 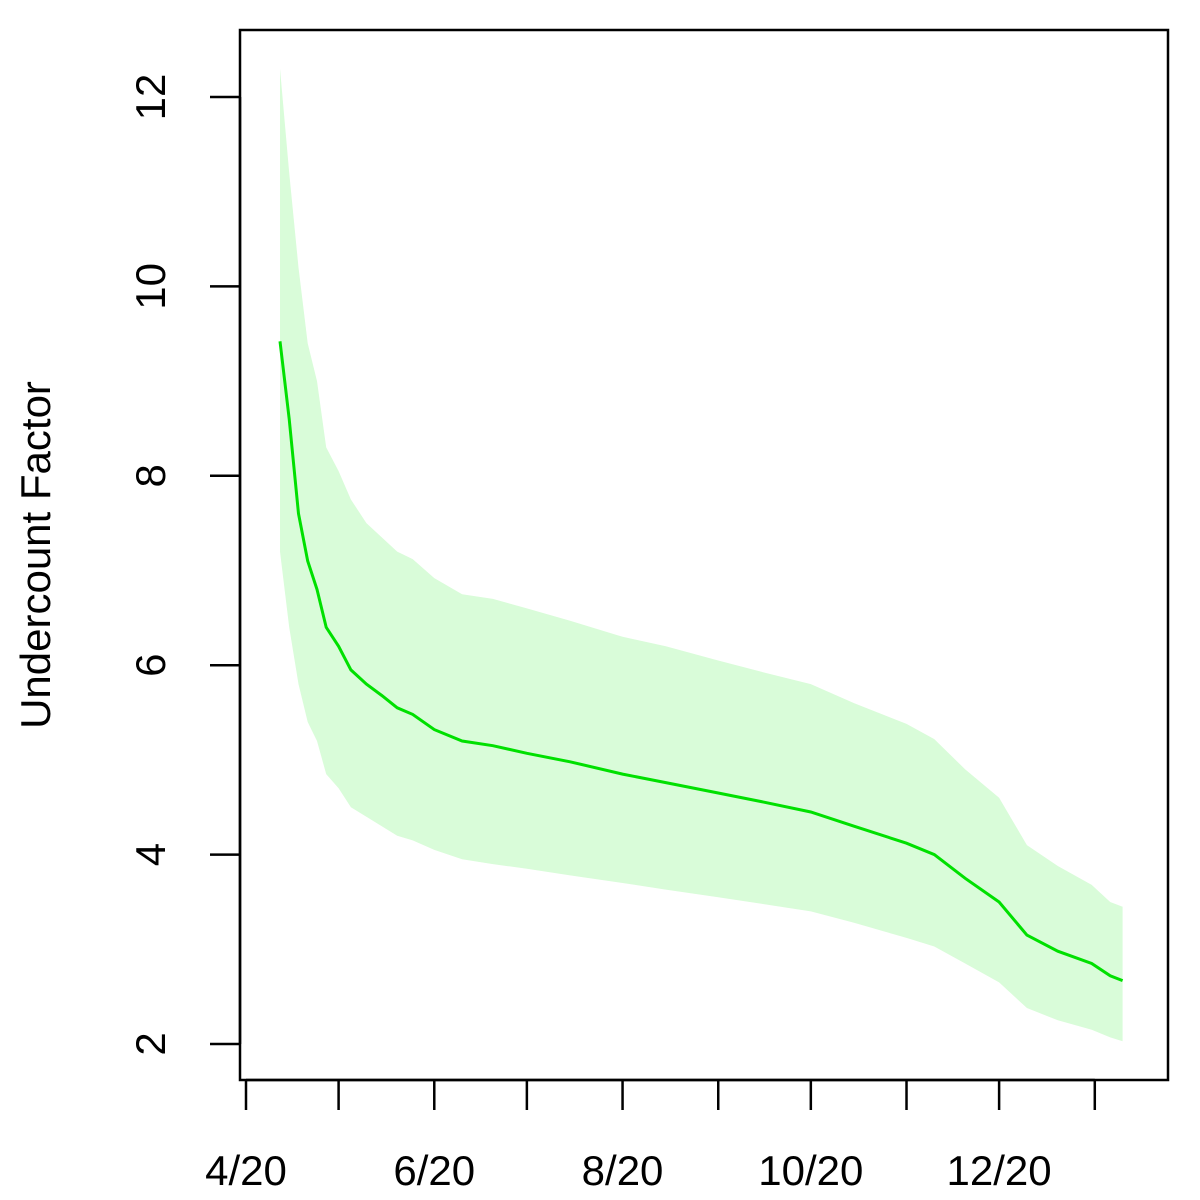 I want to click on y-tick-label: 4, so click(x=150, y=854).